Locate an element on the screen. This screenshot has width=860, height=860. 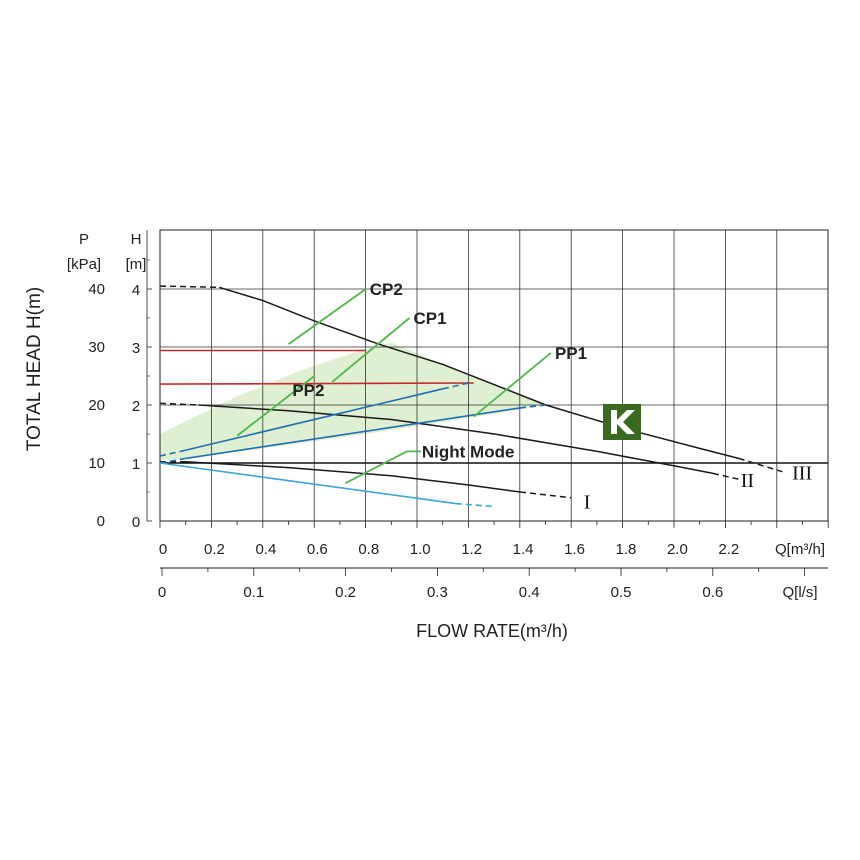
pressure-tick-label: 10 is located at coordinates (96, 463).